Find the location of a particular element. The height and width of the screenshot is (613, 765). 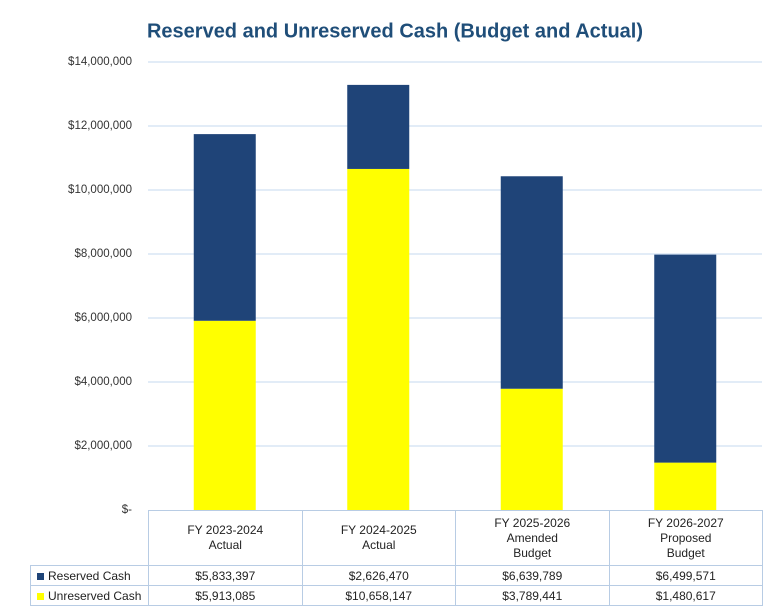

legend-label: Reserved Cash is located at coordinates (89, 575).